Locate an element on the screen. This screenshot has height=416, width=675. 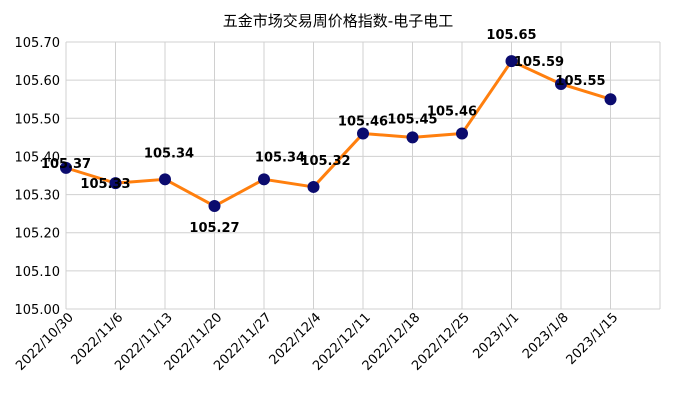
x-tick-label: 2023/1/1 is located at coordinates (496, 336).